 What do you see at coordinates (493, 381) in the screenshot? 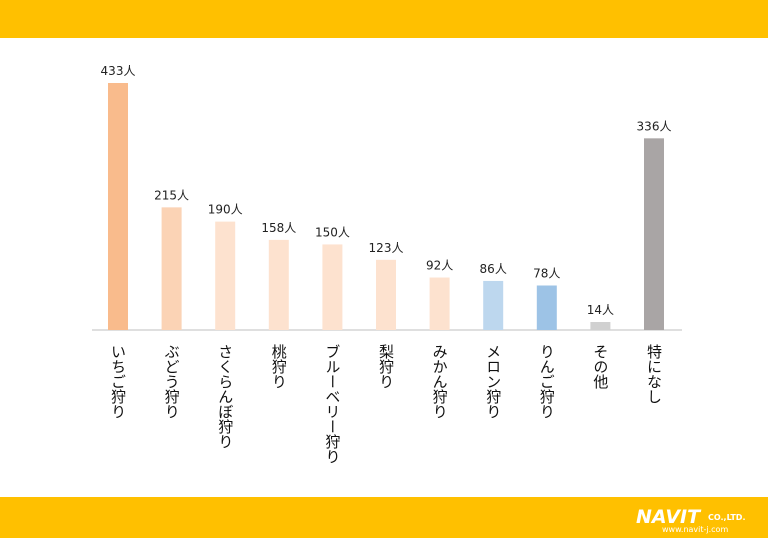
I see `category-label: メロン狩り` at bounding box center [493, 381].